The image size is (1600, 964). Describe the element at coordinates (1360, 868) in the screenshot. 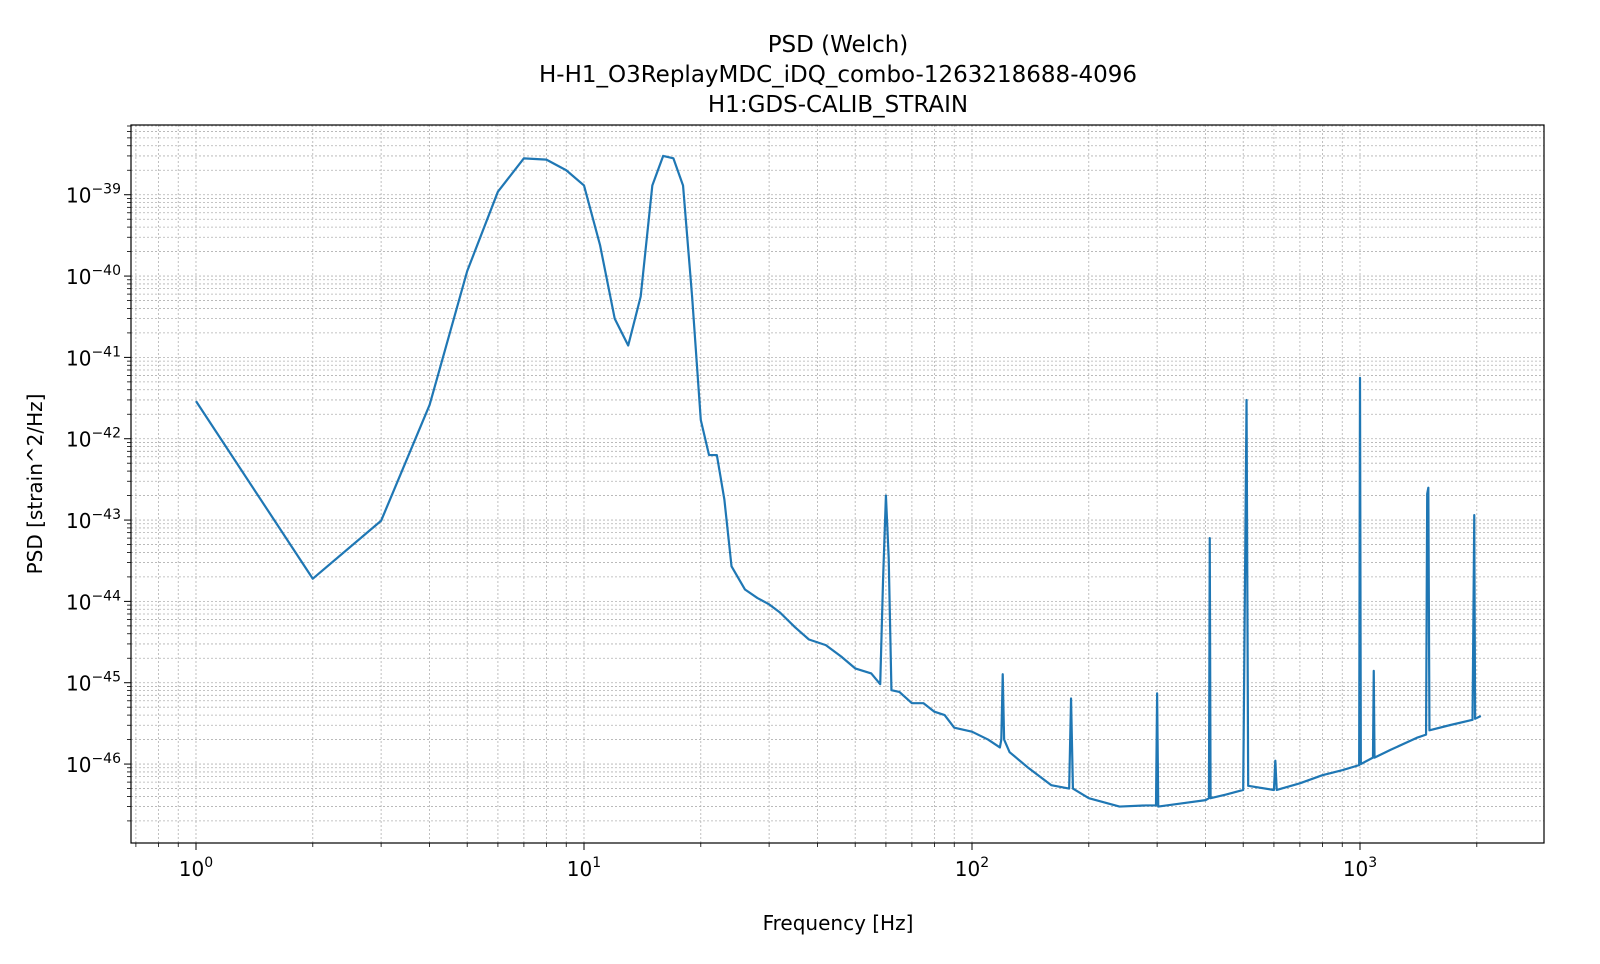

I see `x-tick-label: 10³` at that location.